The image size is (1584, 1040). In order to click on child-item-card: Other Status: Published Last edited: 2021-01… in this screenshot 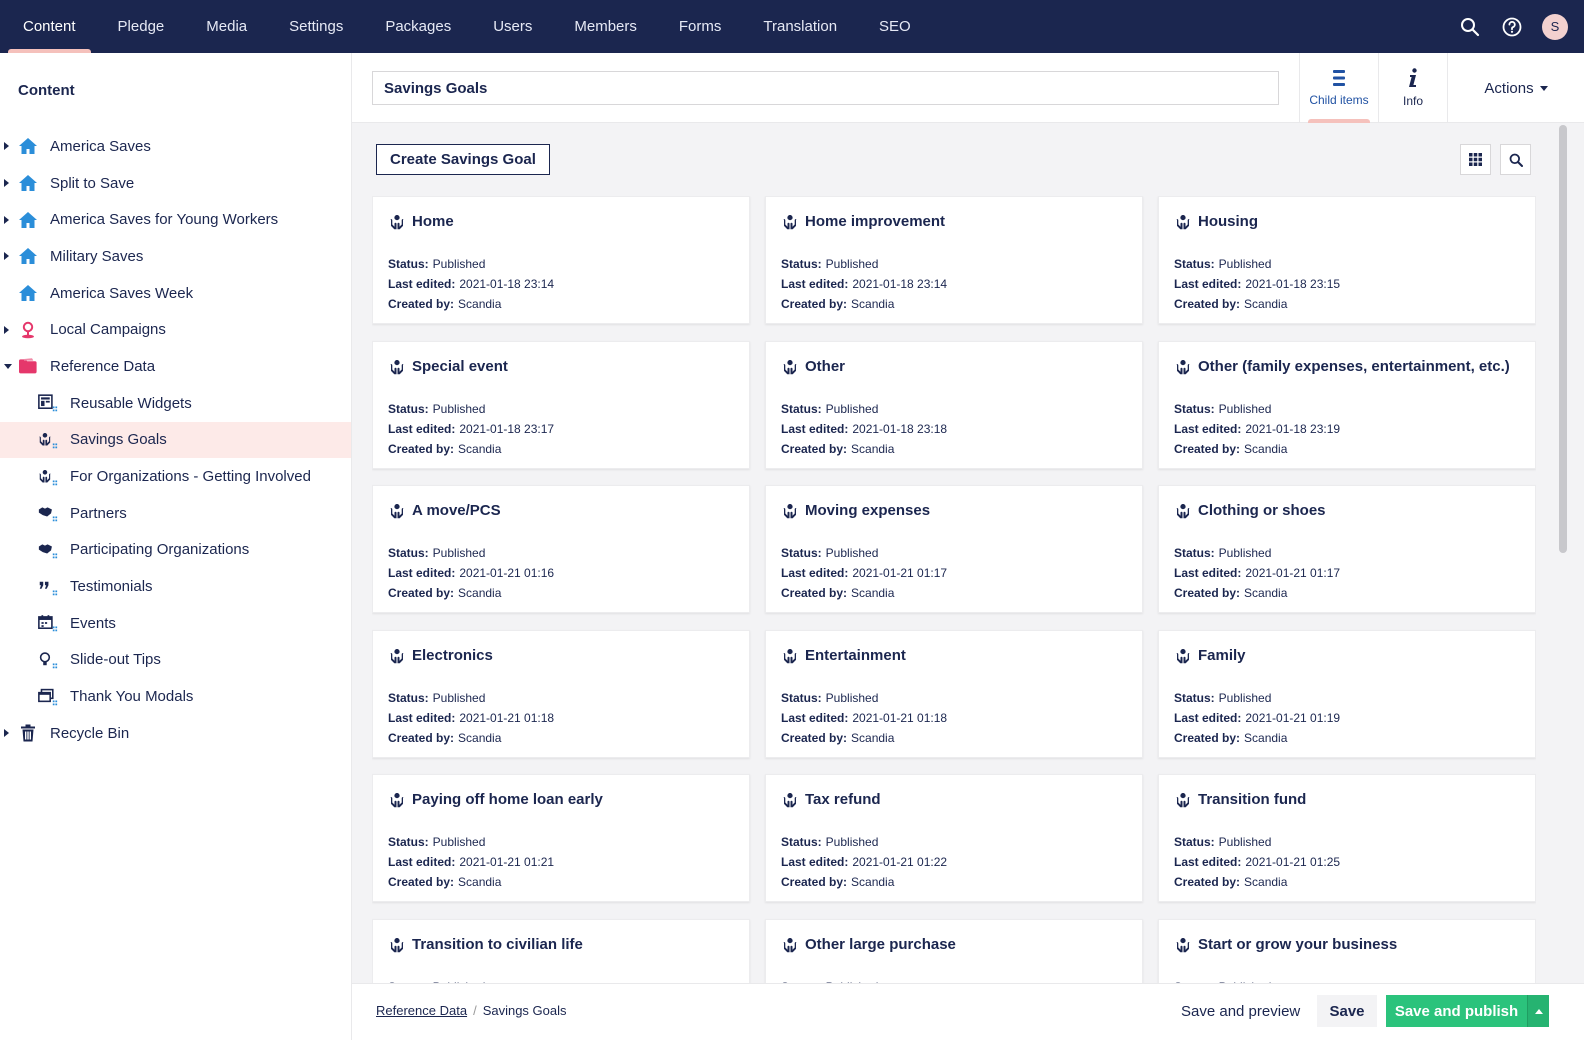, I will do `click(954, 405)`.